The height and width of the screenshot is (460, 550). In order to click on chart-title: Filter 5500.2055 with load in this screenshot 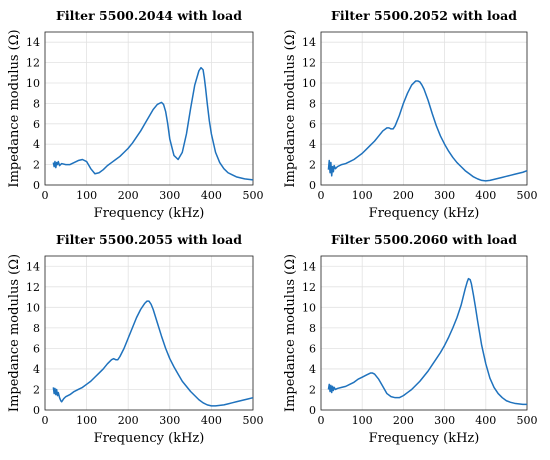, I will do `click(149, 239)`.